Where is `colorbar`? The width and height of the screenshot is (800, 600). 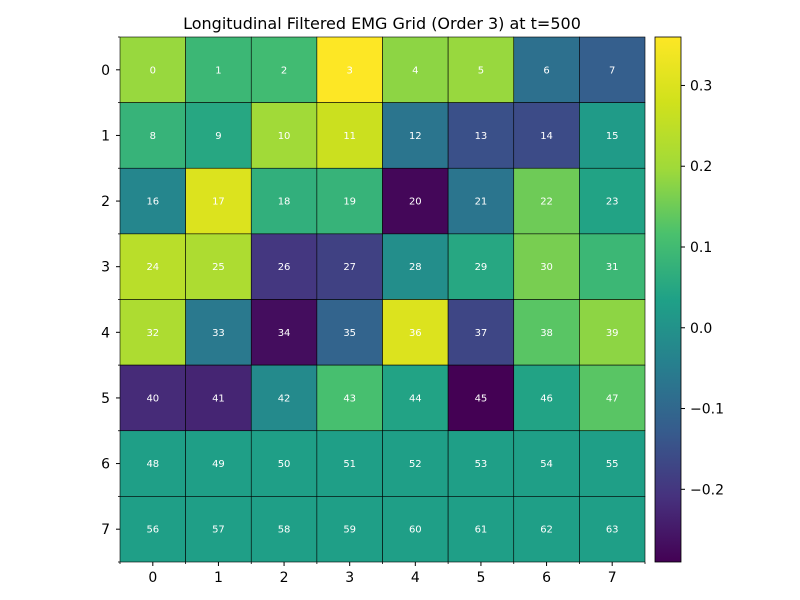 colorbar is located at coordinates (668, 299).